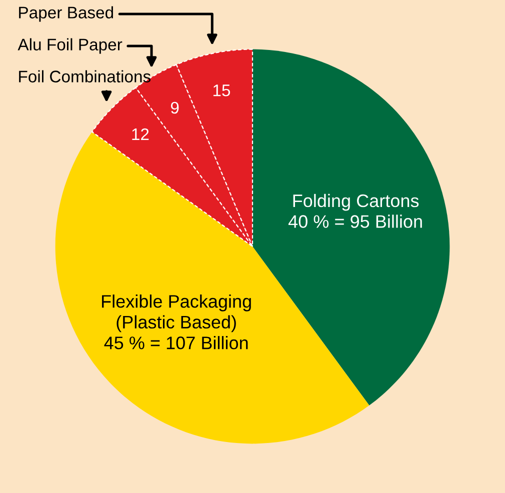  What do you see at coordinates (221, 90) in the screenshot?
I see `data-label: 15` at bounding box center [221, 90].